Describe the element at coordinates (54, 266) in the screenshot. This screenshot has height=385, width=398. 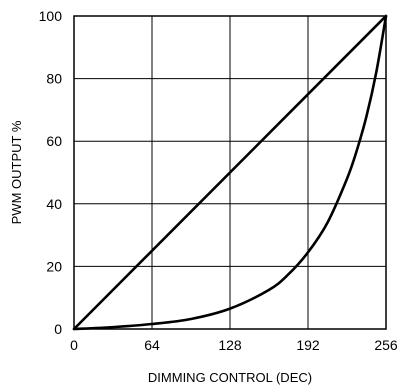
I see `y-tick-label: 20` at that location.